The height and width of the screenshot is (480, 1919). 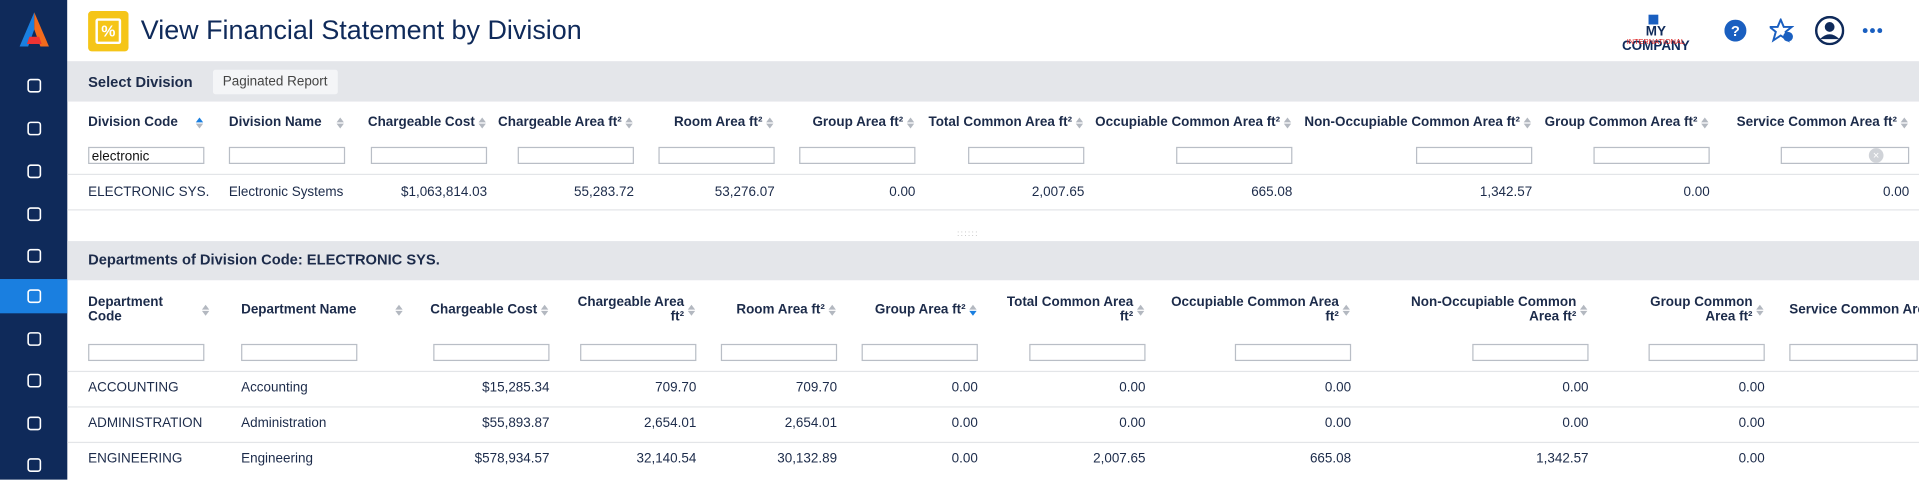 What do you see at coordinates (275, 82) in the screenshot?
I see `tab: Paginated Report` at bounding box center [275, 82].